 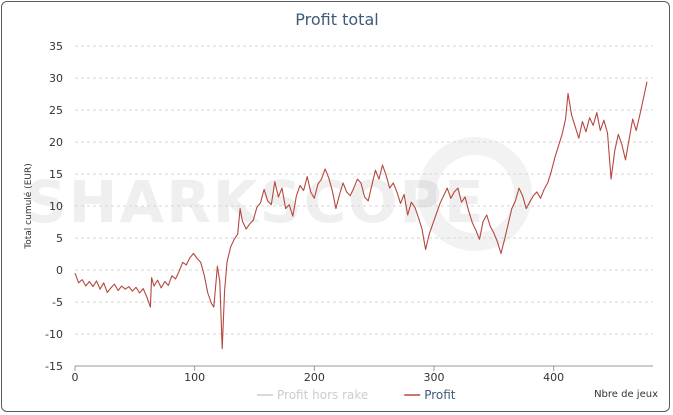 What do you see at coordinates (194, 377) in the screenshot?
I see `x-tick-label: 100` at bounding box center [194, 377].